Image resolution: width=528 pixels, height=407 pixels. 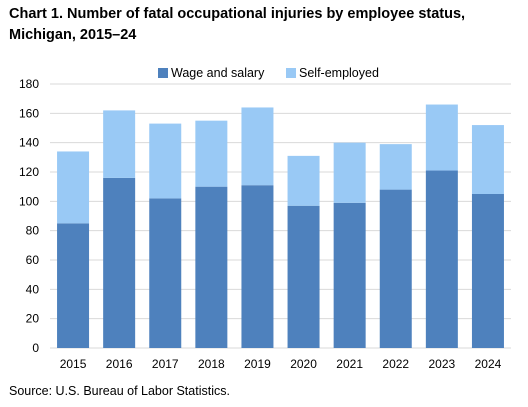 What do you see at coordinates (488, 364) in the screenshot?
I see `x-tick-label: 2024` at bounding box center [488, 364].